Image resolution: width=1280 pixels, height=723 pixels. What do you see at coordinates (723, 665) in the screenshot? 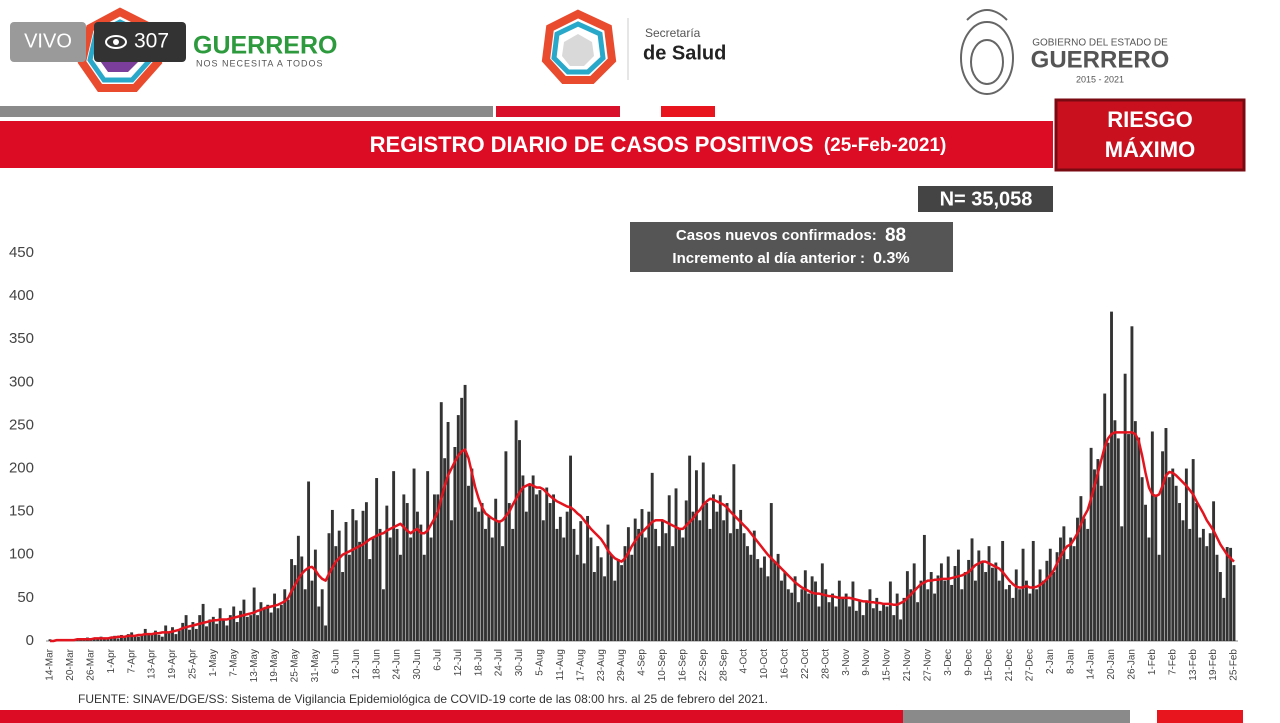
I see `x-tick-label: 28-Sep` at bounding box center [723, 665].